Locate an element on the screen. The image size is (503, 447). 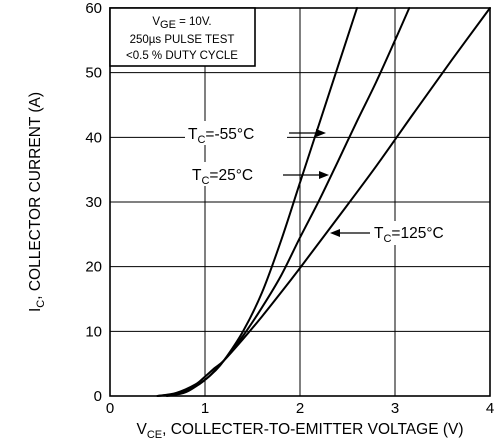
x-axis-title: VCE, COLLECTER-TO-EMITTER VOLTAGE (V) is located at coordinates (299, 431).